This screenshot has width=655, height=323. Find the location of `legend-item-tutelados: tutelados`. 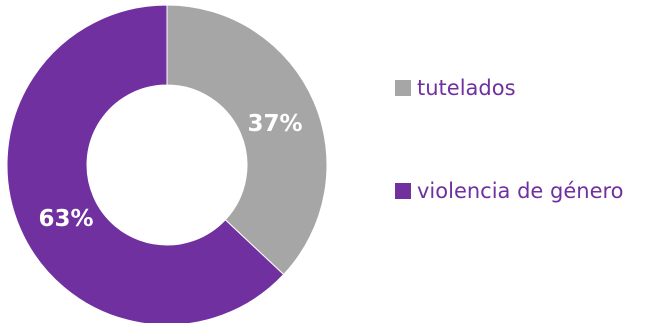

legend-item-tutelados: tutelados is located at coordinates (455, 88).